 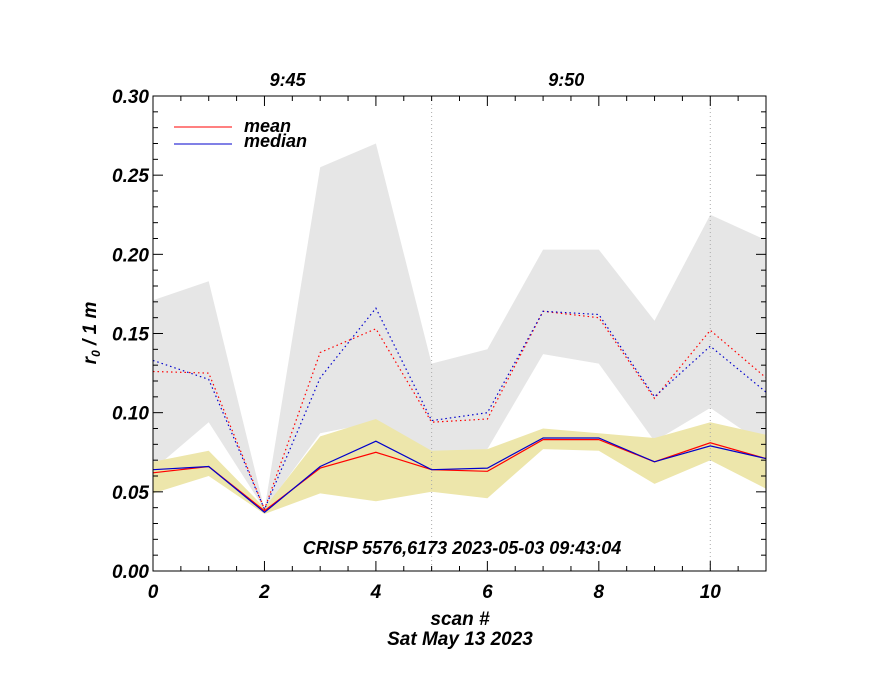 What do you see at coordinates (90, 359) in the screenshot?
I see `y-axis-label-main: r` at bounding box center [90, 359].